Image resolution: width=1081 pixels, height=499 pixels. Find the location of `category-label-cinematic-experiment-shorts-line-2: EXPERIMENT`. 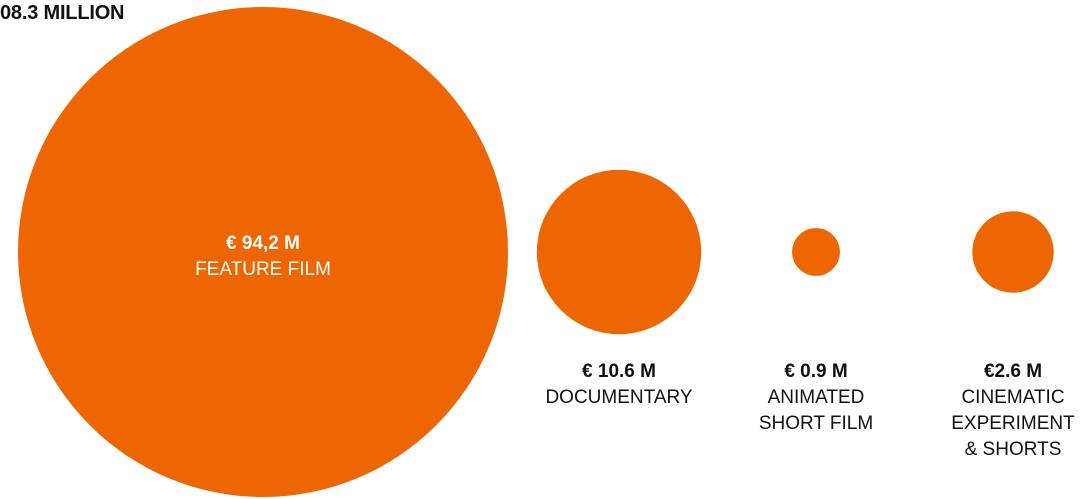

category-label-cinematic-experiment-shorts-line-2: EXPERIMENT is located at coordinates (1013, 423).